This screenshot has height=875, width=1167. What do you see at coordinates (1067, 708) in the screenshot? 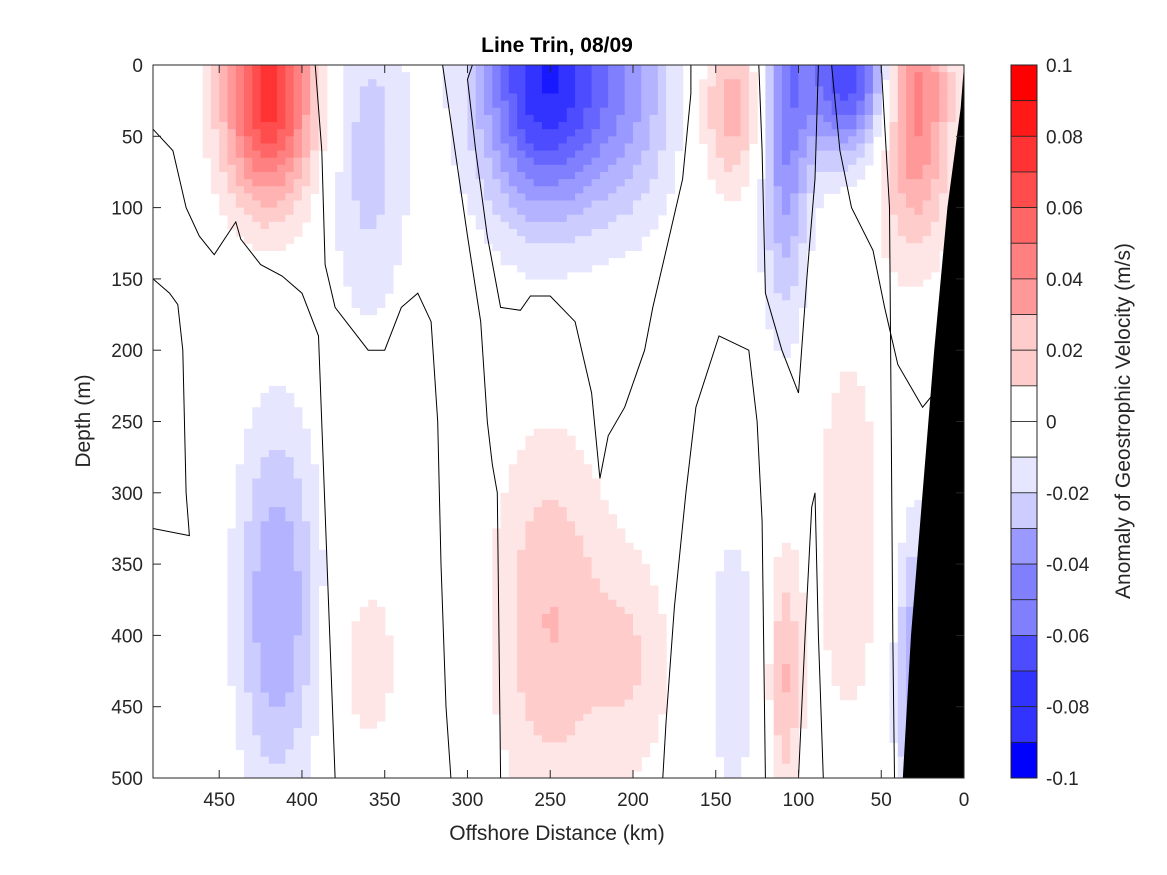
I see `colorbar-tick-label: -0.08` at bounding box center [1067, 708].